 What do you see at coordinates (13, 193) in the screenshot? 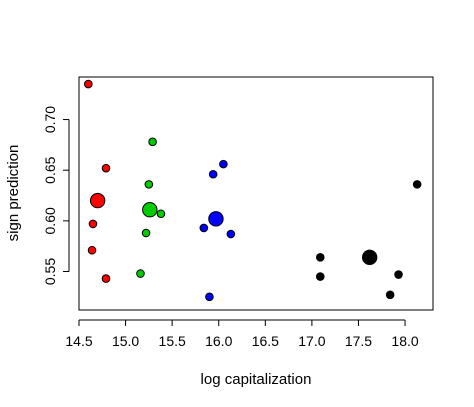
I see `y-axis-title: sign prediction` at bounding box center [13, 193].